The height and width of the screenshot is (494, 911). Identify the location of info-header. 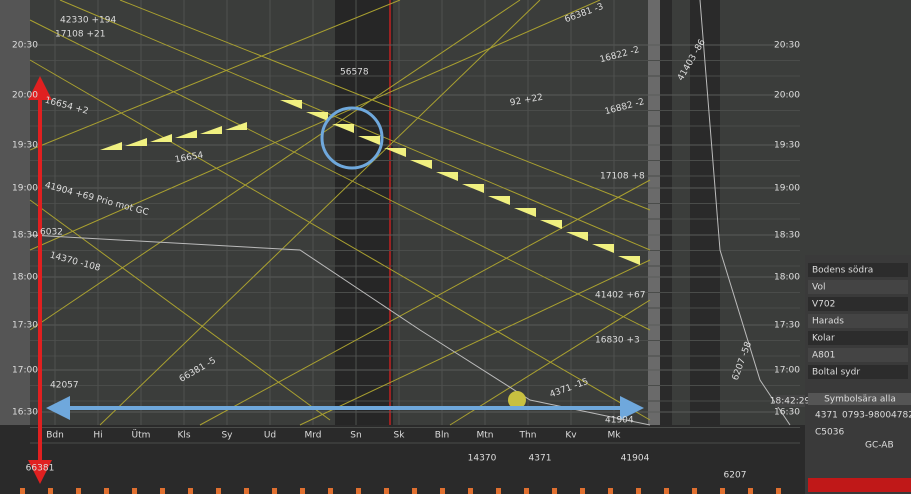
(859, 399).